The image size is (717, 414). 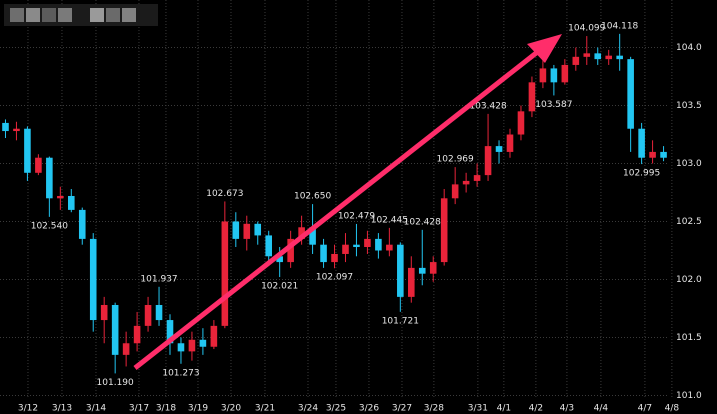 What do you see at coordinates (536, 409) in the screenshot?
I see `x-tick-label: 4/2` at bounding box center [536, 409].